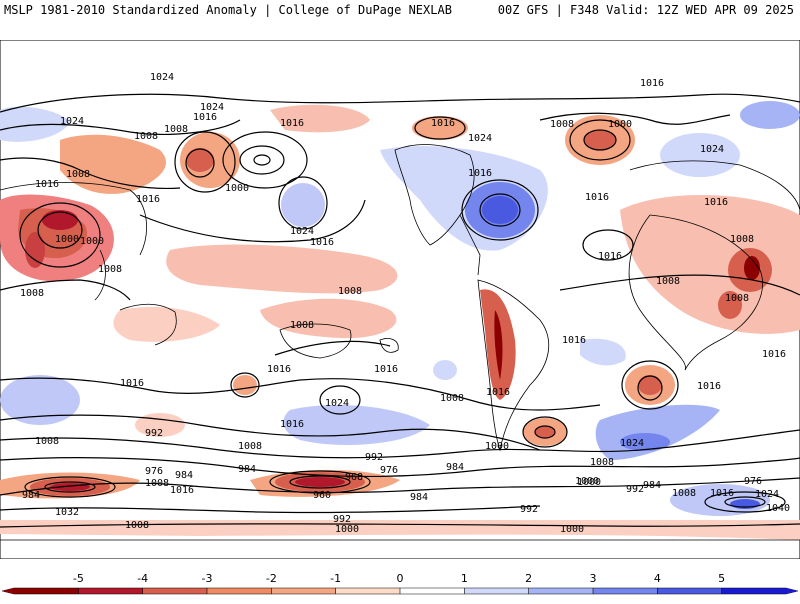 This screenshot has width=800, height=604. I want to click on colorbar-ticks: -5 -4 -3 -2 -1 0 1 2 3 4 5, so click(399, 583).